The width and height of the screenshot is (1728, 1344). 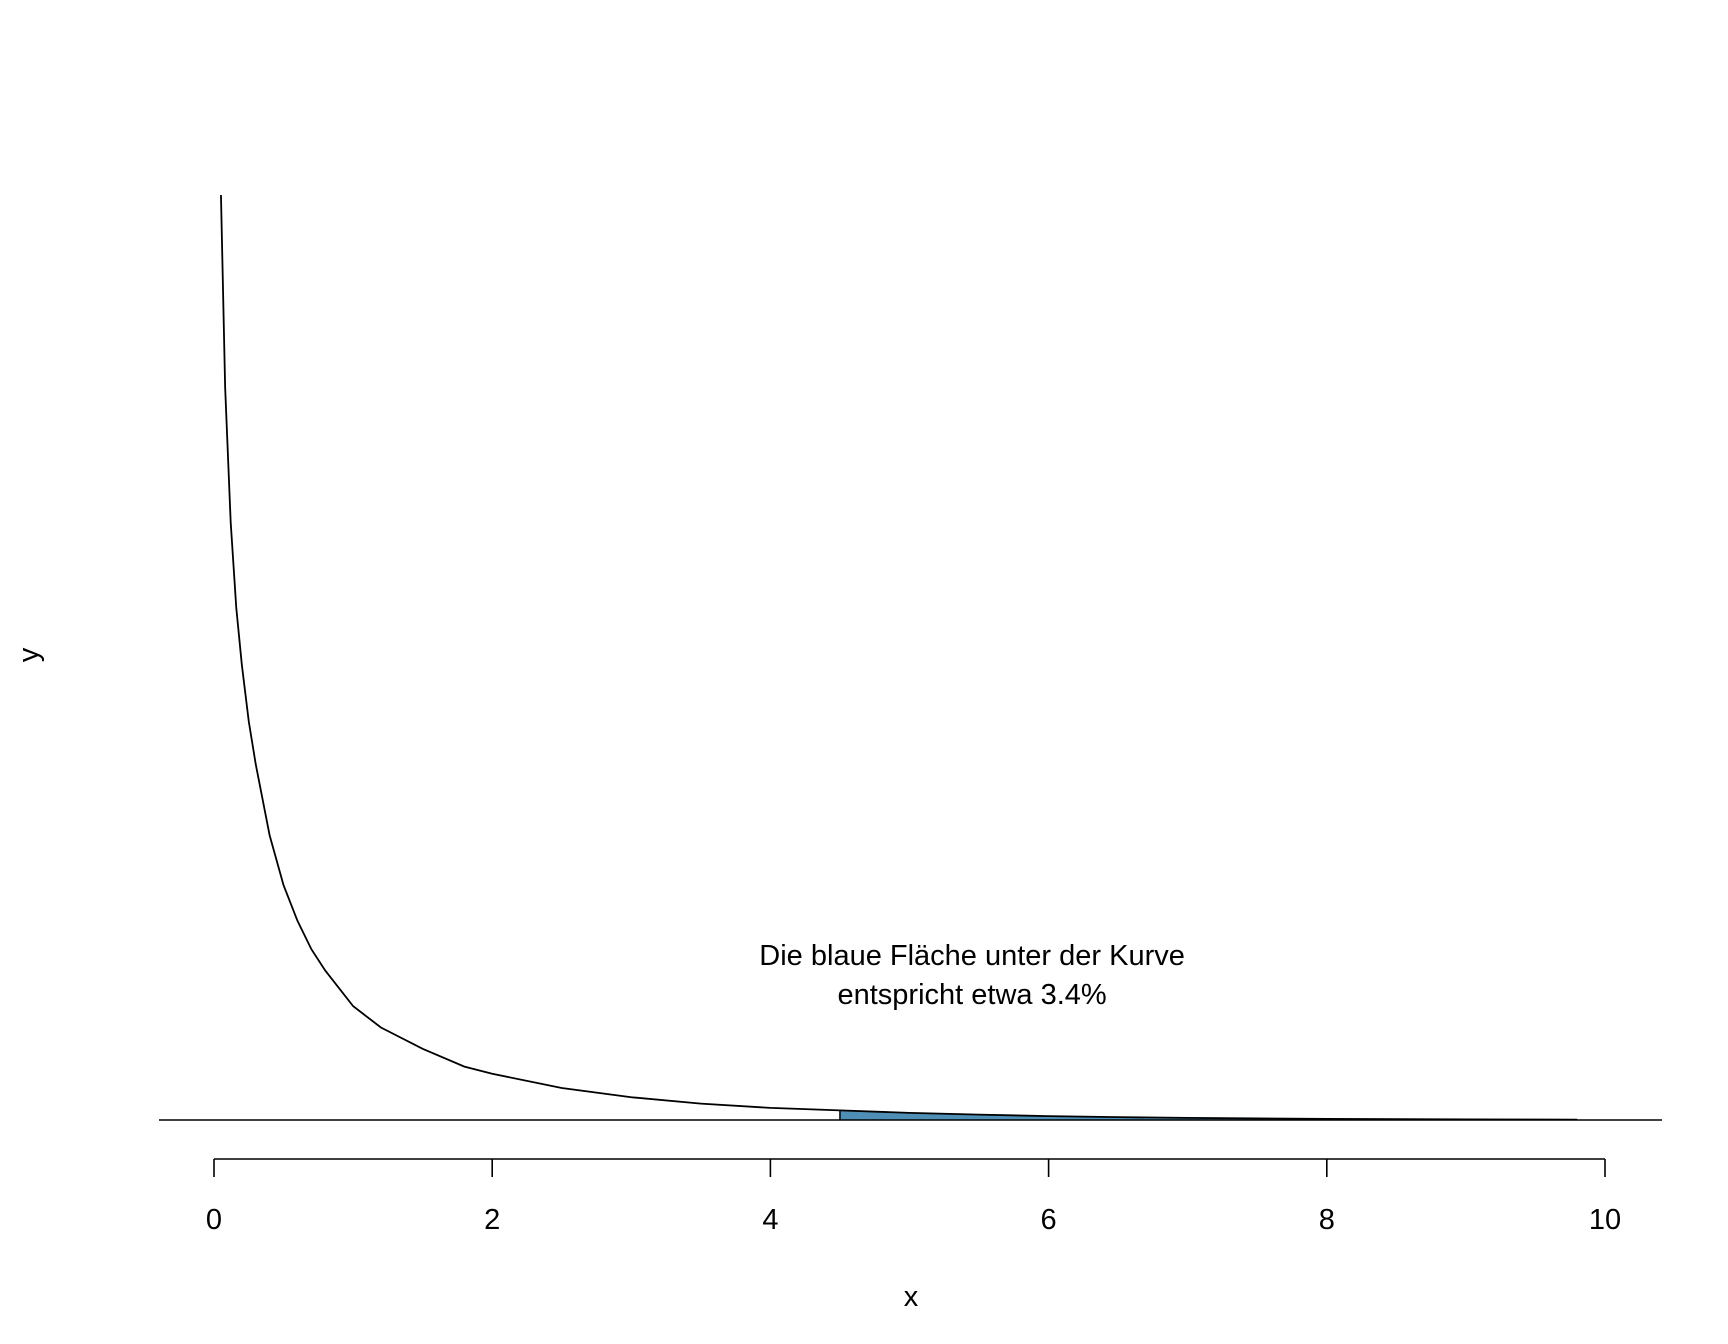 What do you see at coordinates (1208, 1115) in the screenshot?
I see `shaded-area` at bounding box center [1208, 1115].